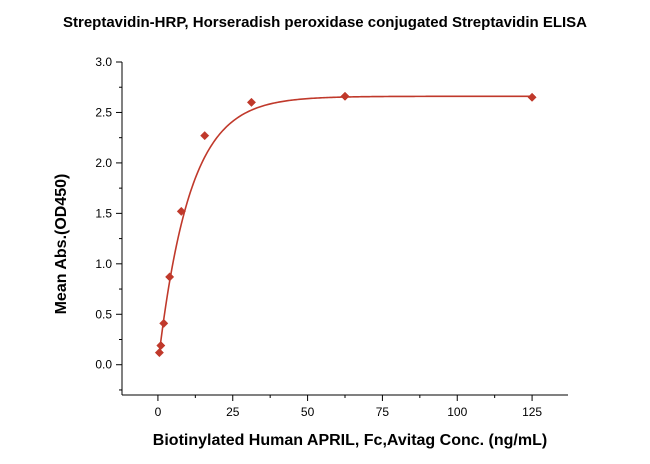 Image resolution: width=650 pixels, height=464 pixels. I want to click on y-tick-label: 1.5, so click(103, 213).